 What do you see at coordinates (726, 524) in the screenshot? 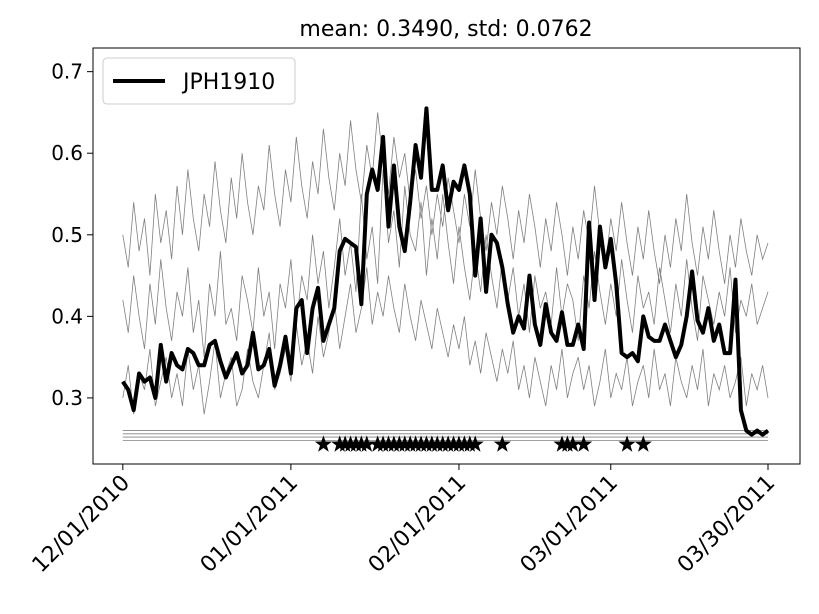
I see `x-tick-label: 03/30/2011` at bounding box center [726, 524].